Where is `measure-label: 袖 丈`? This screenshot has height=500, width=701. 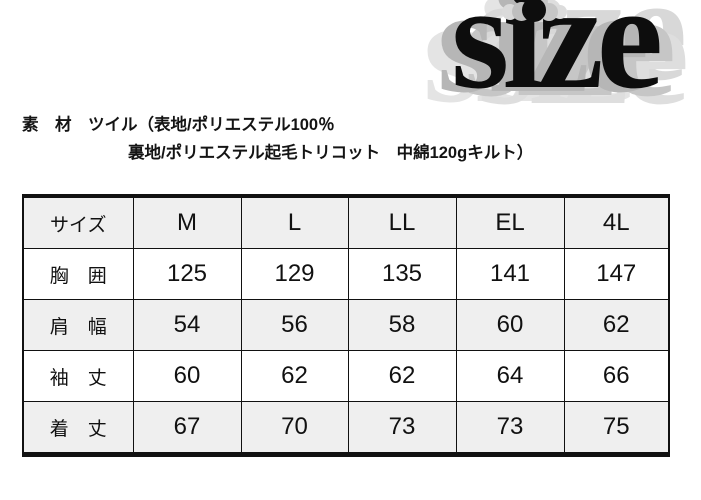 measure-label: 袖 丈 is located at coordinates (78, 376).